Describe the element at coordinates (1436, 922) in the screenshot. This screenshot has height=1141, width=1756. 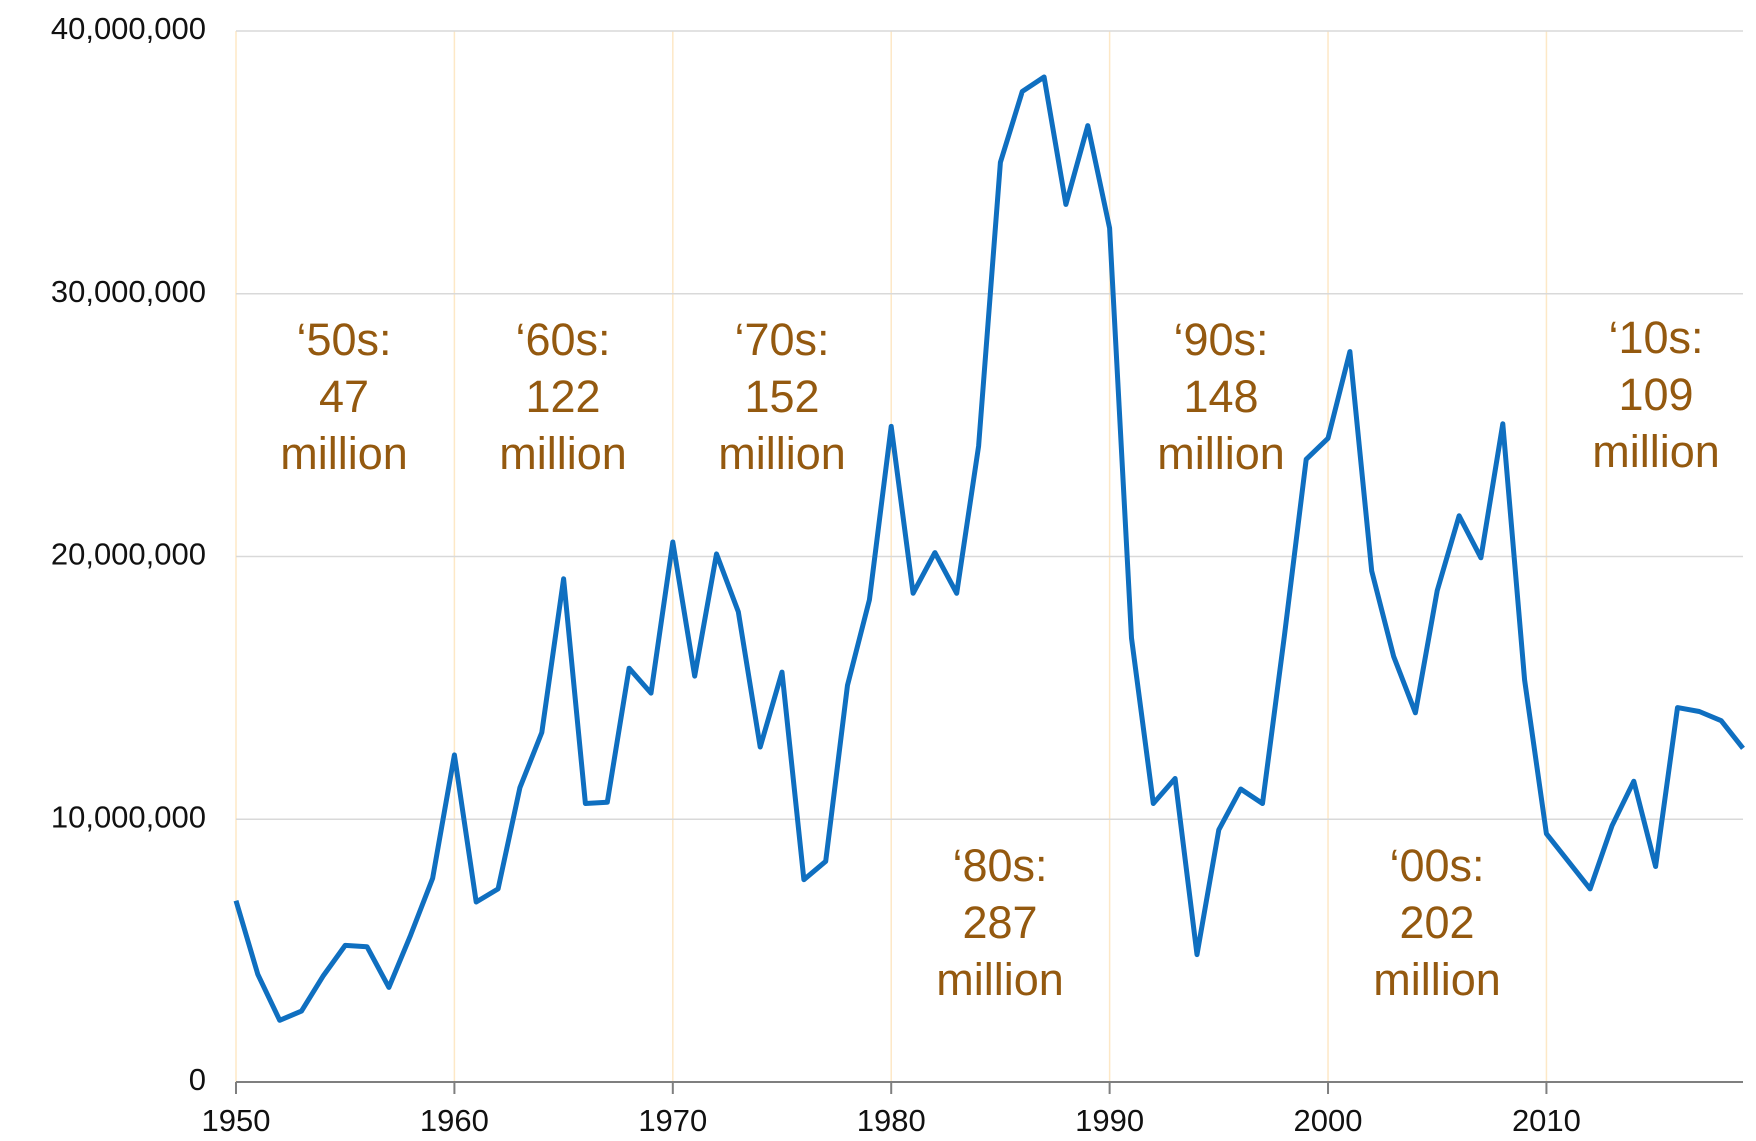
I see `annotation: 202` at that location.